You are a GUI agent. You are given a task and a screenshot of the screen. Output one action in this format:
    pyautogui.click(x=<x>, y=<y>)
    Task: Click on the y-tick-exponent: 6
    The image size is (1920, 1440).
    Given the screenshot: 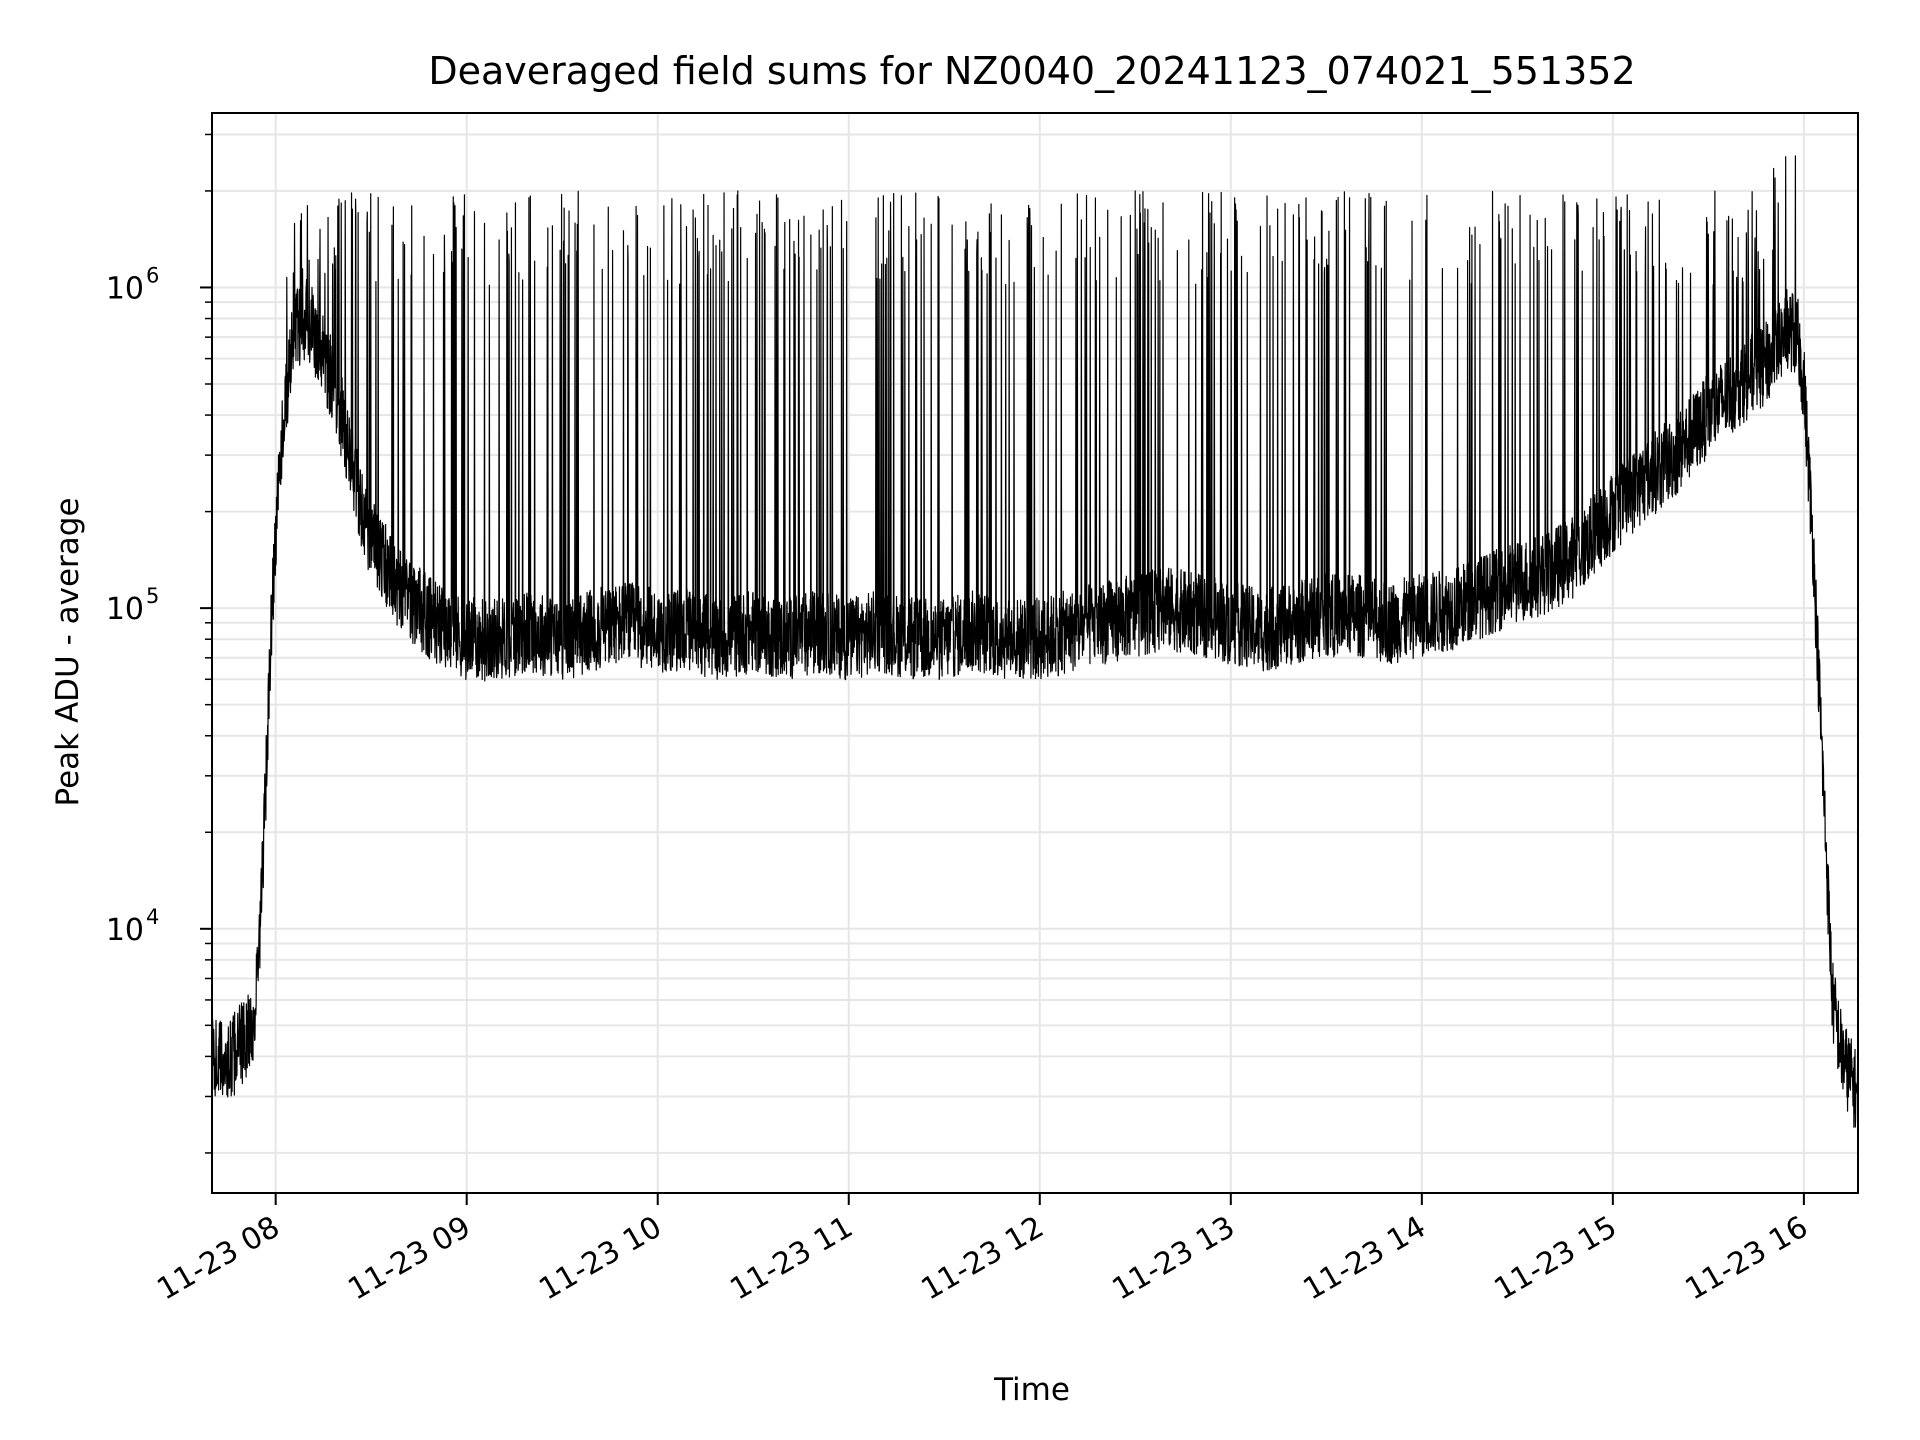 What is the action you would take?
    pyautogui.click(x=152, y=275)
    